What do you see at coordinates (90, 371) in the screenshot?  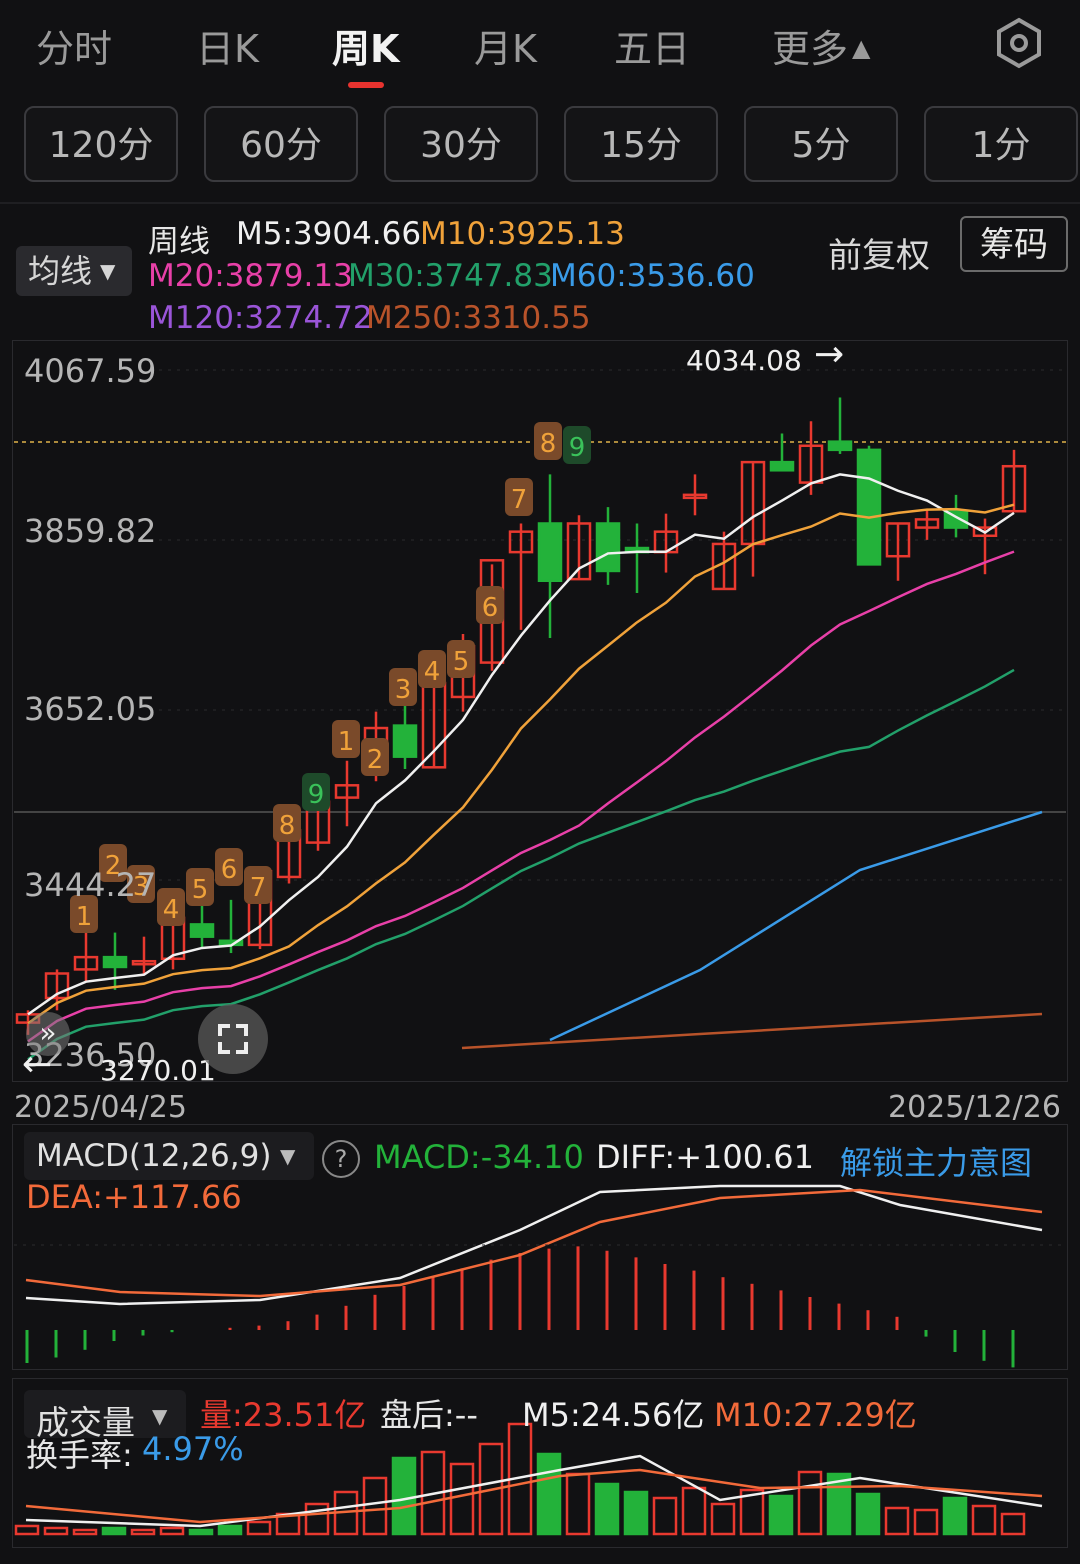 I see `price-axis-label: 4067.59` at bounding box center [90, 371].